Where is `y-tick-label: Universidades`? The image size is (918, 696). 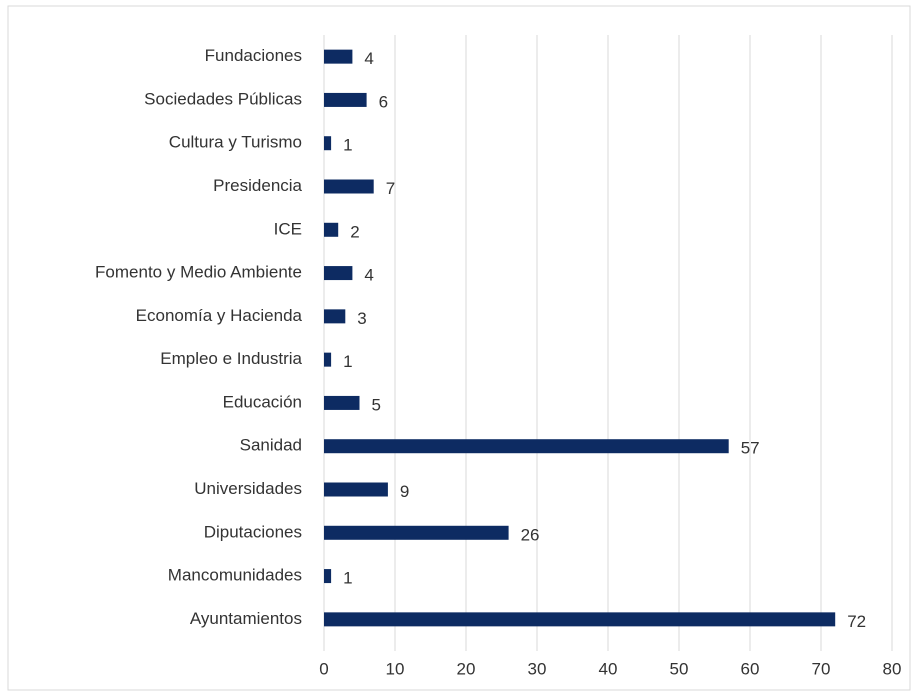
y-tick-label: Universidades is located at coordinates (248, 488).